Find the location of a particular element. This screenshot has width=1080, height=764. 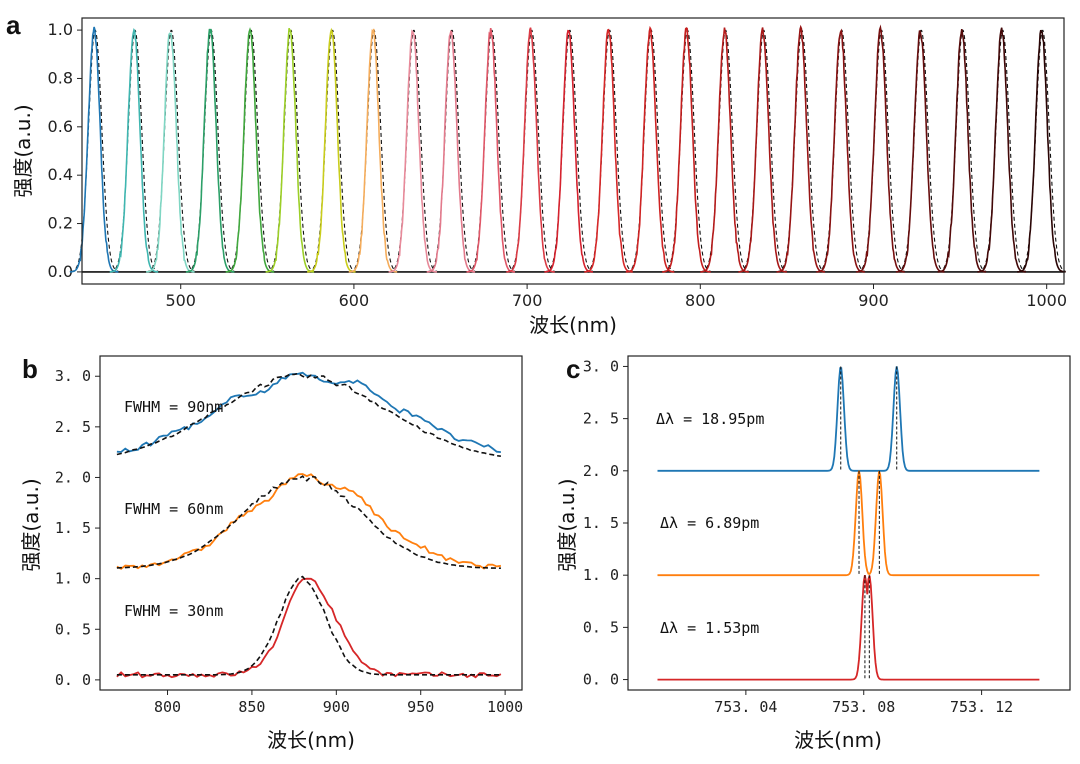

y-tick-label: 0.8 is located at coordinates (60, 77).